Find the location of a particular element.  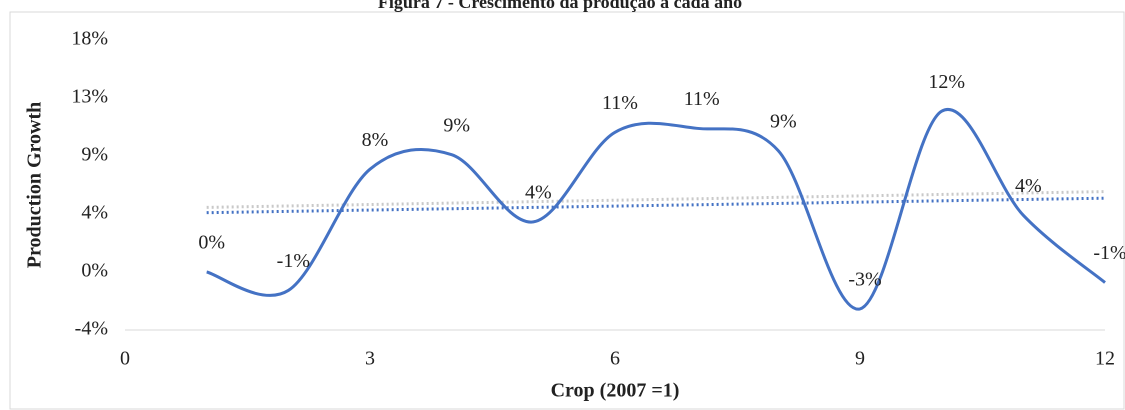

y-tick-label: -4% is located at coordinates (91, 329).